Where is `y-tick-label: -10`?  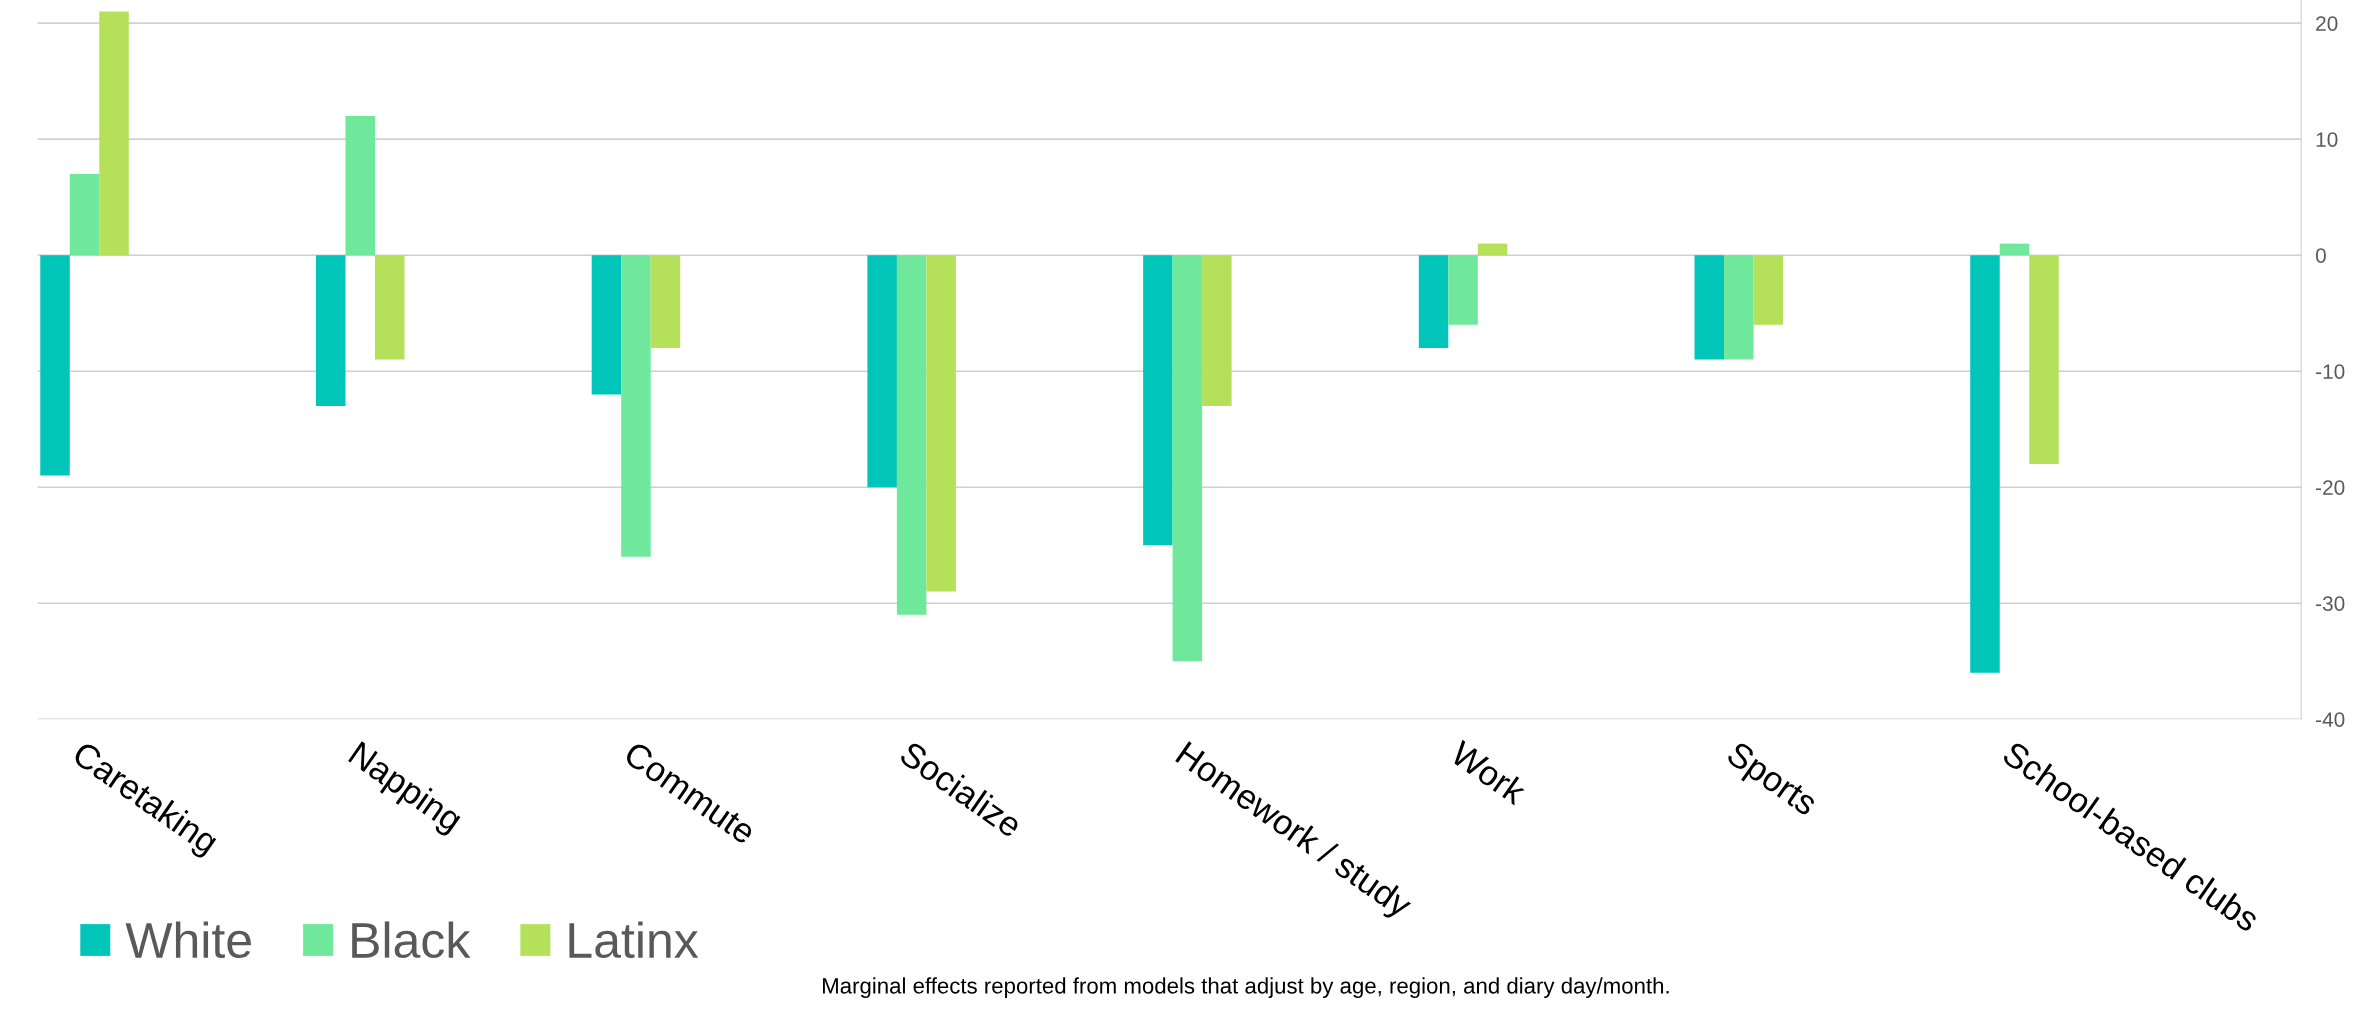 y-tick-label: -10 is located at coordinates (2330, 371).